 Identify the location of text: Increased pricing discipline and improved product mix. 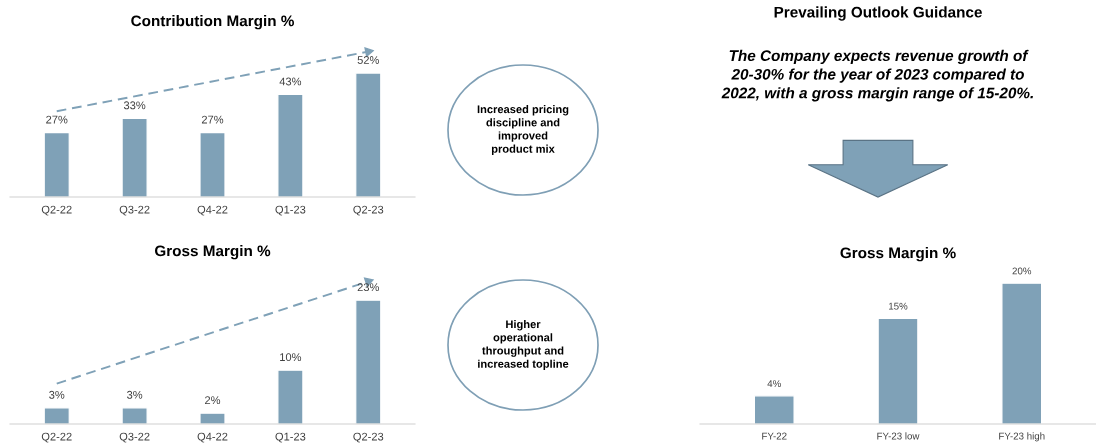
(523, 130).